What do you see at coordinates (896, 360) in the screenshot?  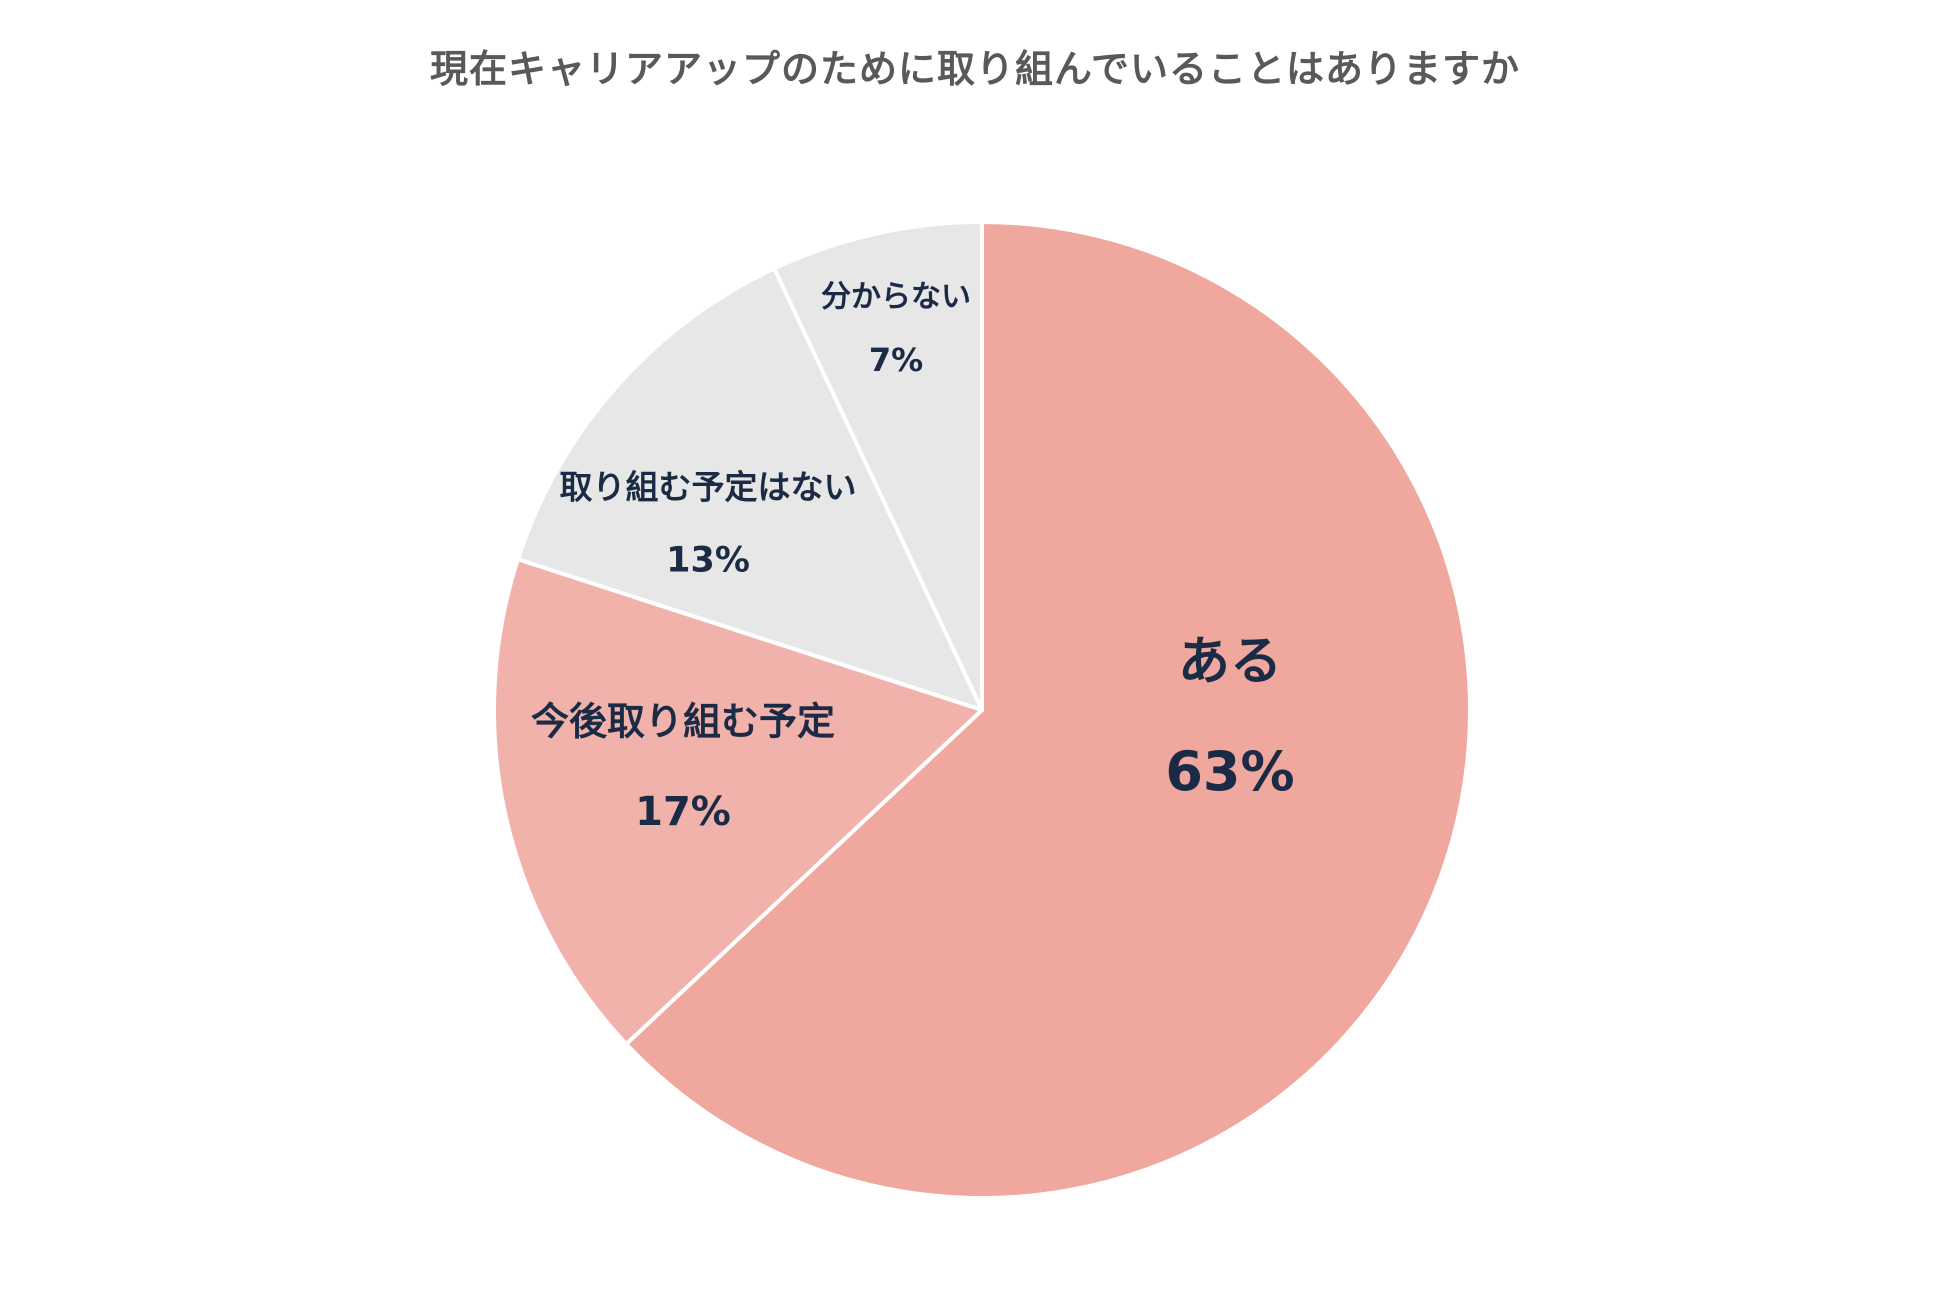 I see `slice-value-label: 7%` at bounding box center [896, 360].